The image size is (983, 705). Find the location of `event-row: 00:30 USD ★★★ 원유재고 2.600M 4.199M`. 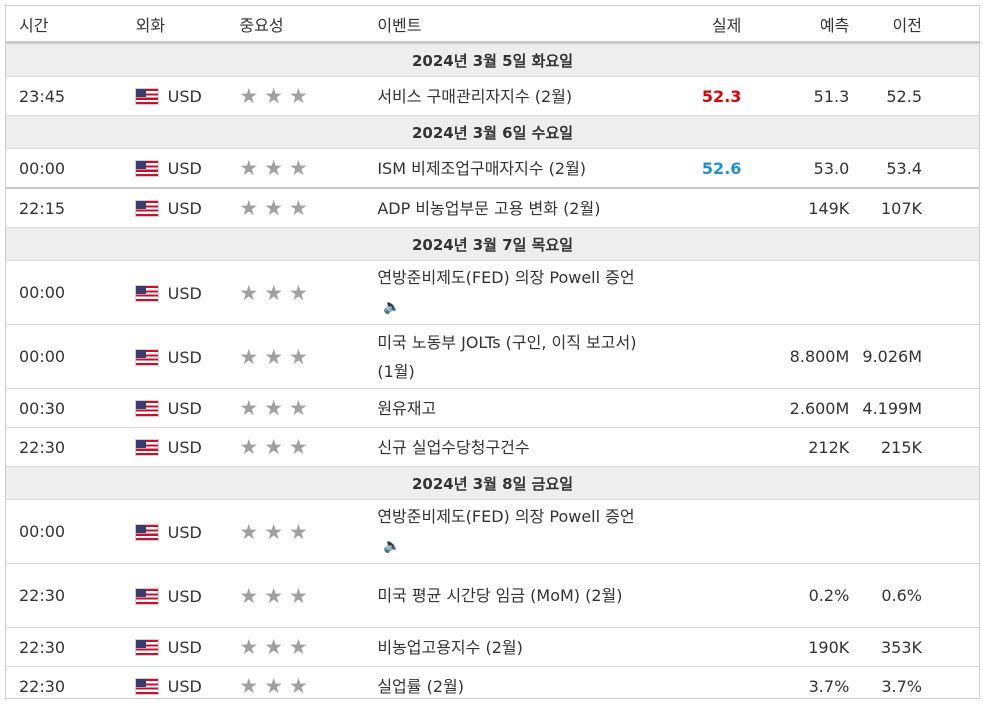

event-row: 00:30 USD ★★★ 원유재고 2.600M 4.199M is located at coordinates (492, 408).